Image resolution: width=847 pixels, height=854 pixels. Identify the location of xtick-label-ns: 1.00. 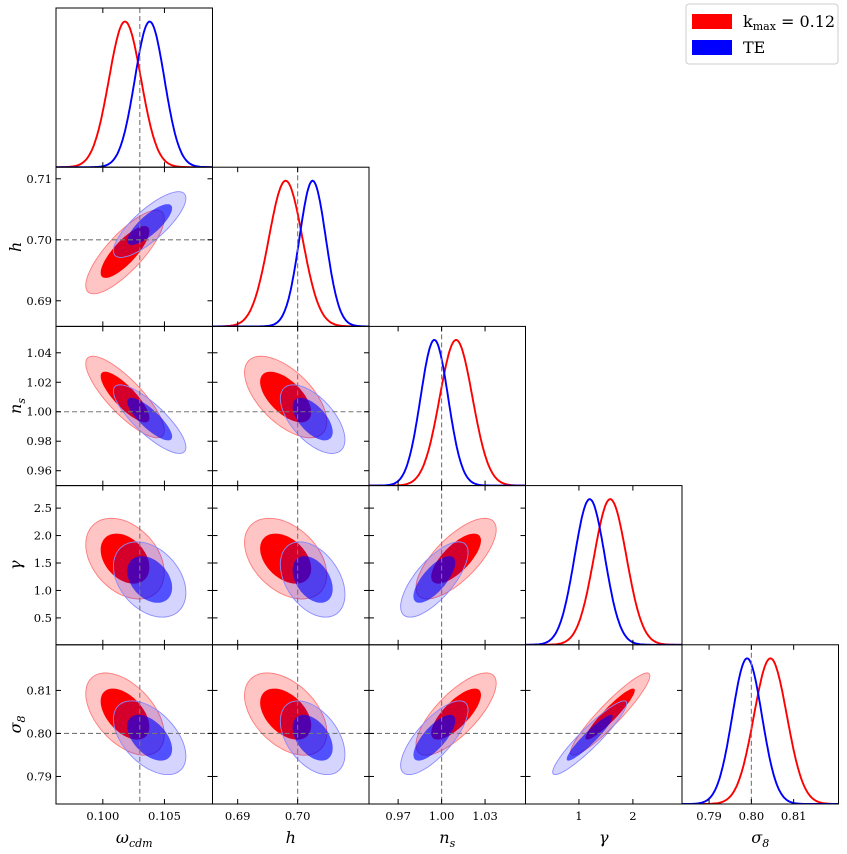
(442, 816).